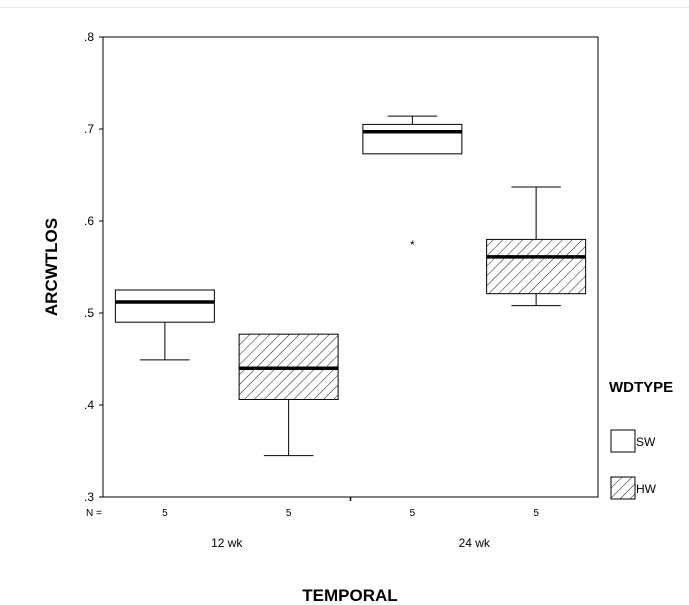 Image resolution: width=689 pixels, height=605 pixels. What do you see at coordinates (89, 313) in the screenshot?
I see `y-tick-label: .5` at bounding box center [89, 313].